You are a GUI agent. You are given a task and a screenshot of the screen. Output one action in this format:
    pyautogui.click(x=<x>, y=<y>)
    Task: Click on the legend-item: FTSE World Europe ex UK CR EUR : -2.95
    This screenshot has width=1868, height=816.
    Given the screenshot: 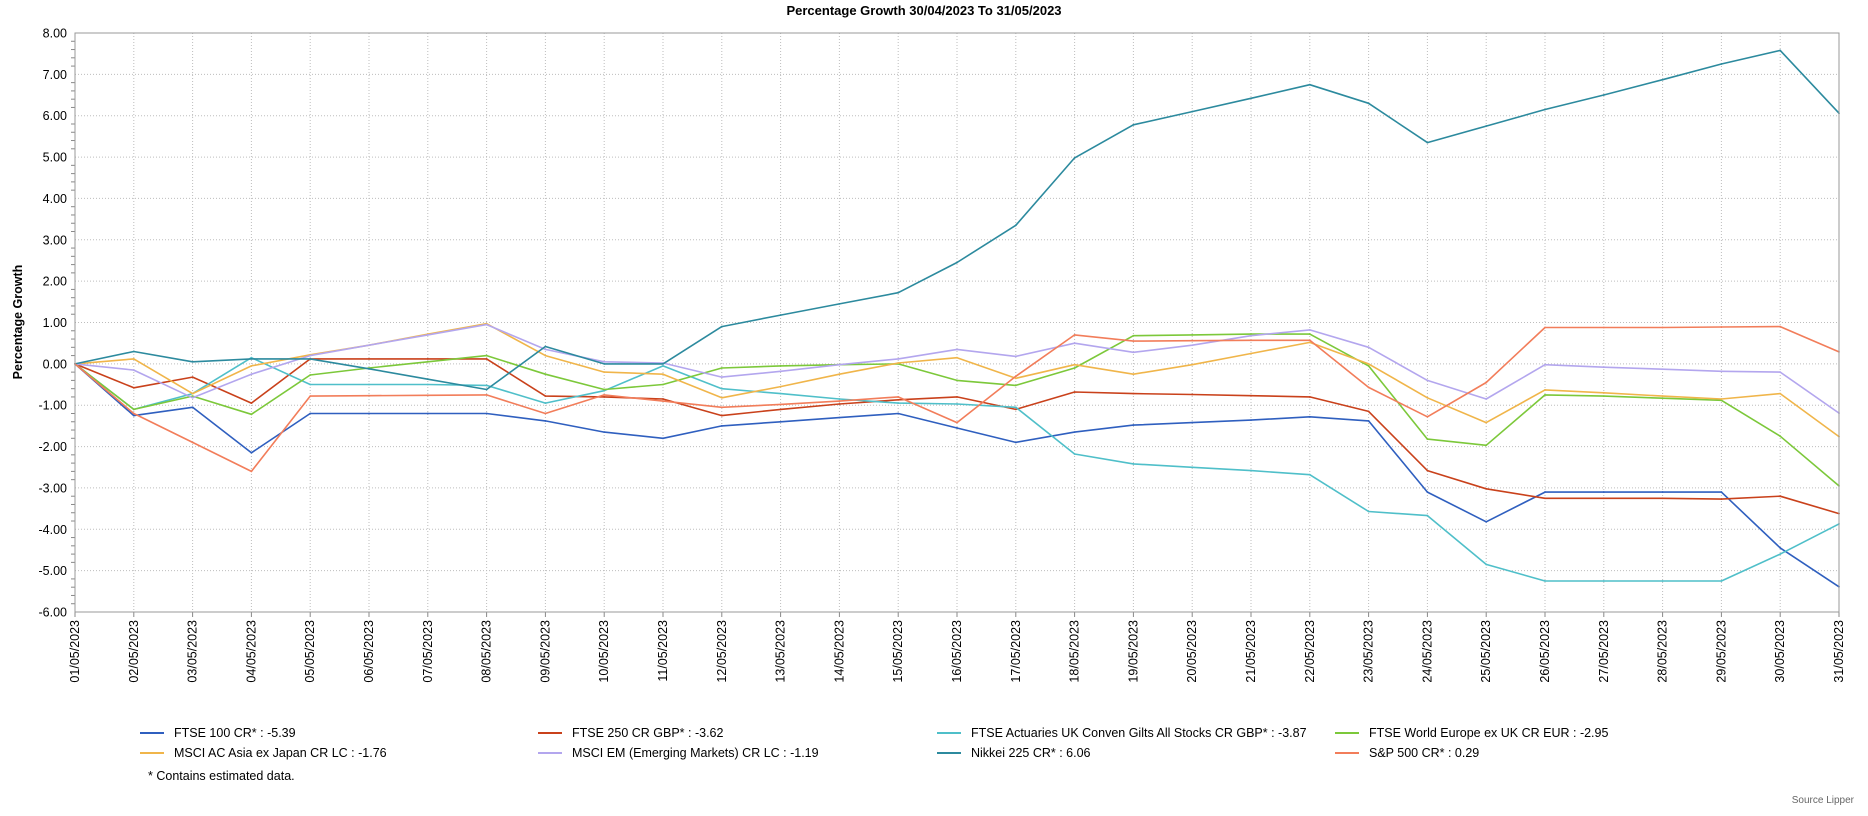 What is the action you would take?
    pyautogui.click(x=1471, y=733)
    